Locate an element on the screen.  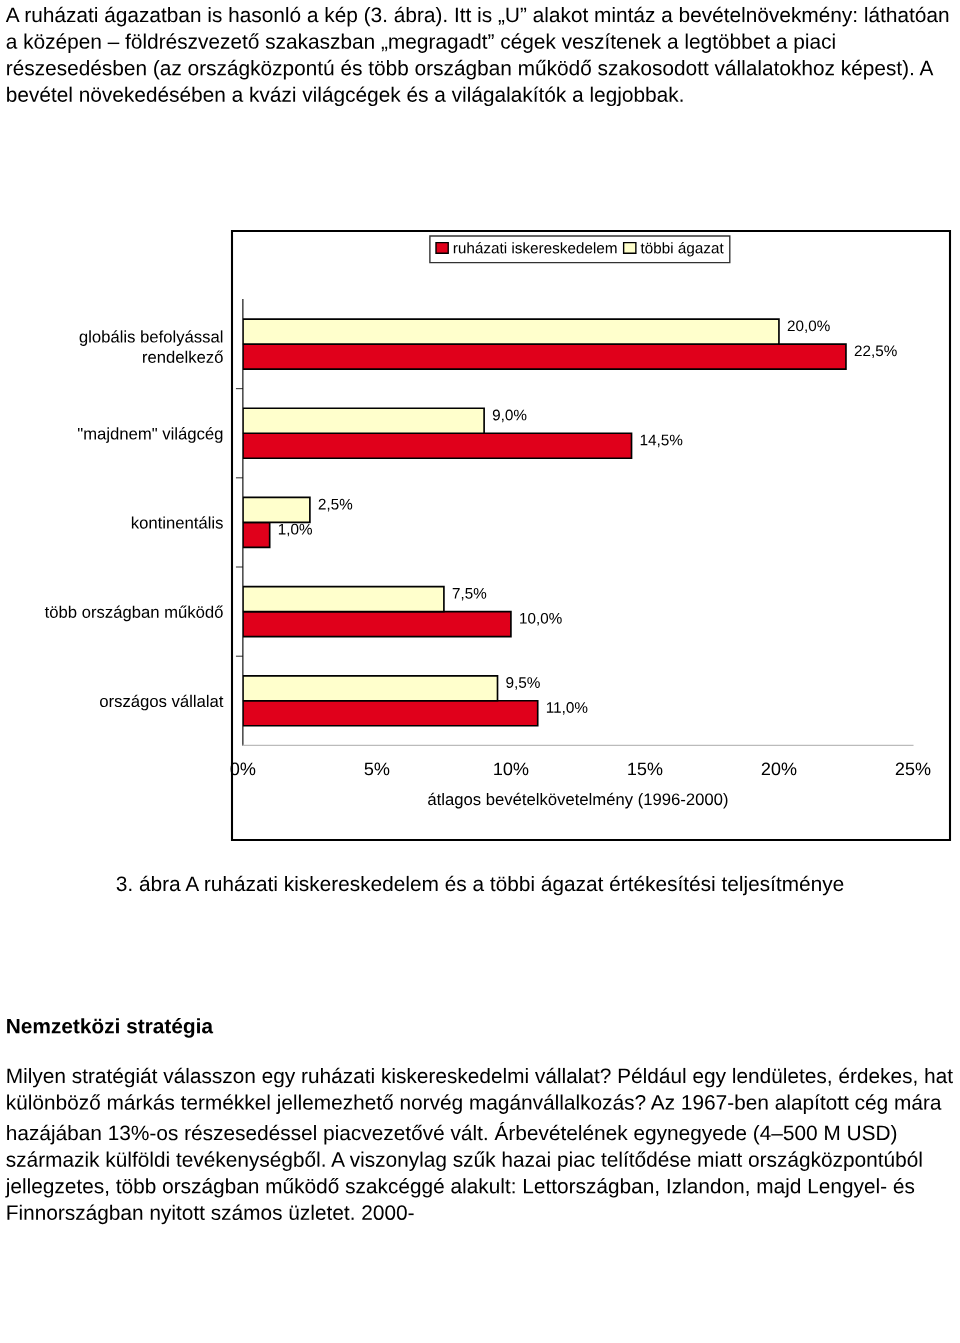
text: A ruházati ágazatban is hasonló a kép (3. ábra). Itt is „U” alakot mintáz a bevételnövekmény: láthatóan a középen – földrészvezető szakaszban „megragadt” cégek veszítenek a legtöbbet a piaci részesedésben (az országközpontú és több országban működő szakosodott vállalatokhoz képest). A bevétel növekedésében a kvázi világcégek és a világalakítók a legjobbak. is located at coordinates (477, 56).